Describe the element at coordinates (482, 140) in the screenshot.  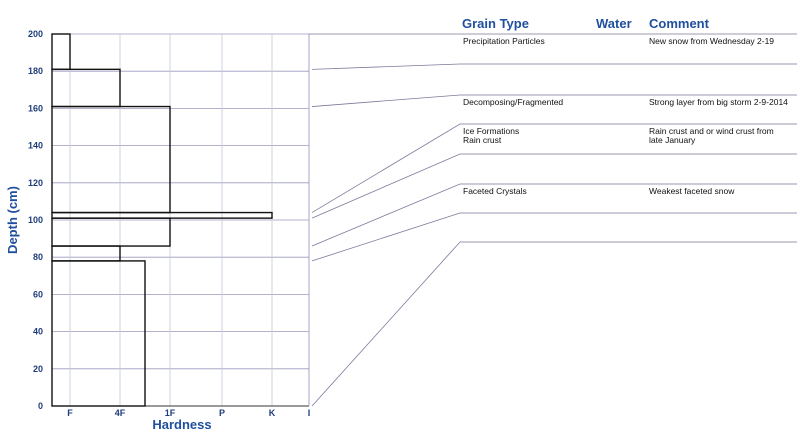
I see `grain-type-cell: Rain crust` at that location.